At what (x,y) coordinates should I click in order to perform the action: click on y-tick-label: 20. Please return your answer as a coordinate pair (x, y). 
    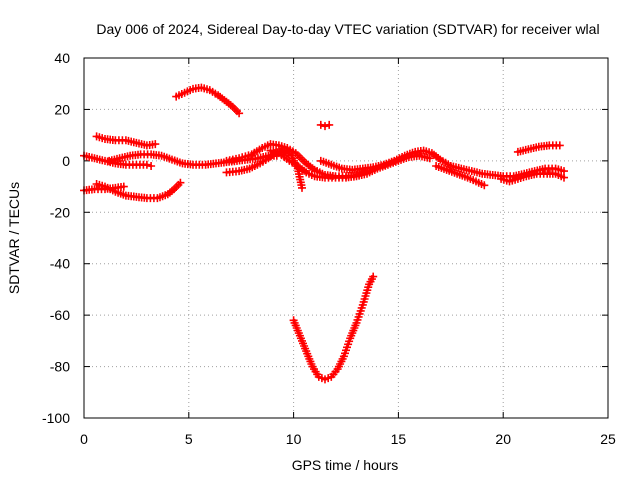
    Looking at the image, I should click on (62, 109).